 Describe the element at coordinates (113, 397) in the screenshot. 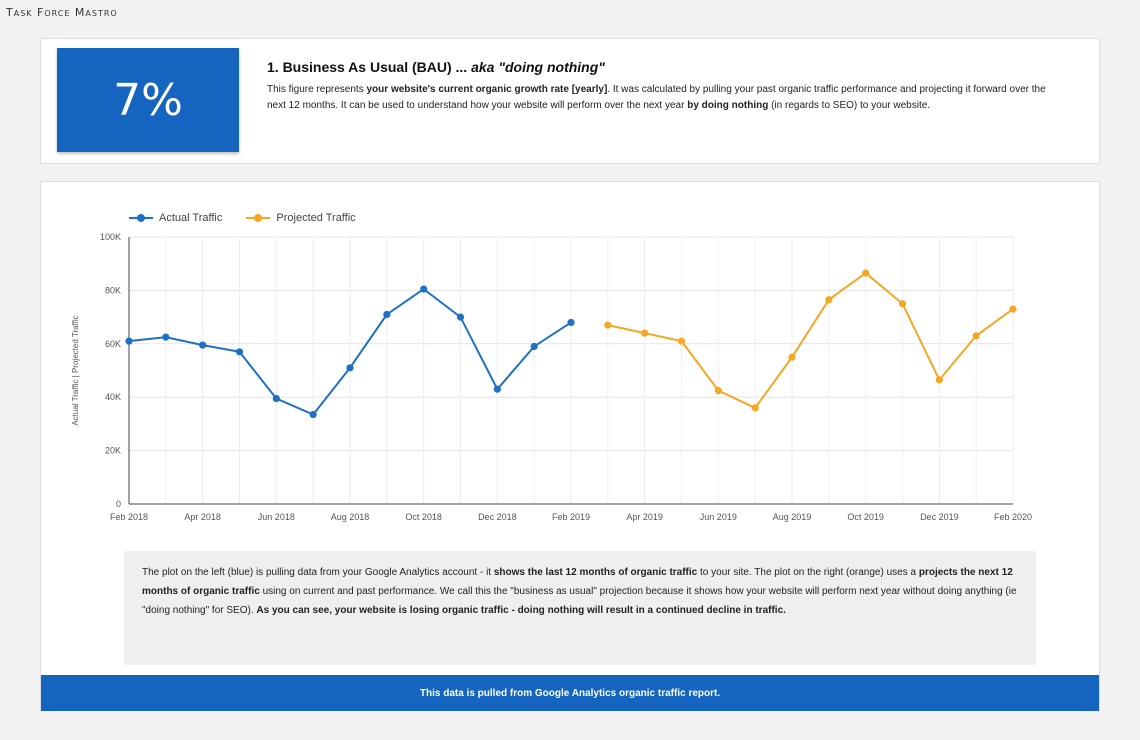

I see `y-tick-label: 40K` at that location.